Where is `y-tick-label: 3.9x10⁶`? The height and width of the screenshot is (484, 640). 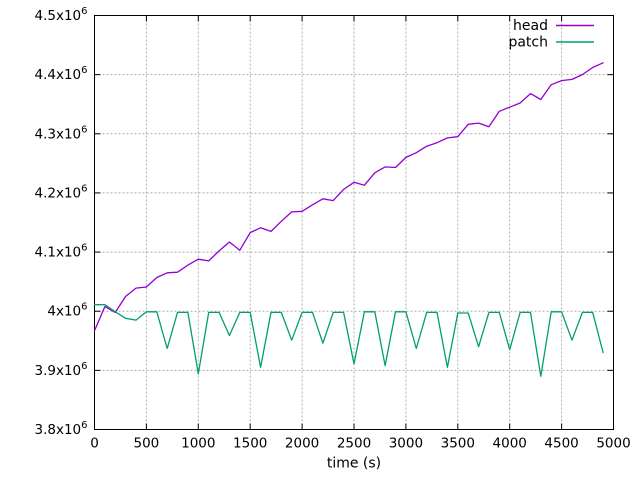
y-tick-label: 3.9x10⁶ is located at coordinates (60, 370).